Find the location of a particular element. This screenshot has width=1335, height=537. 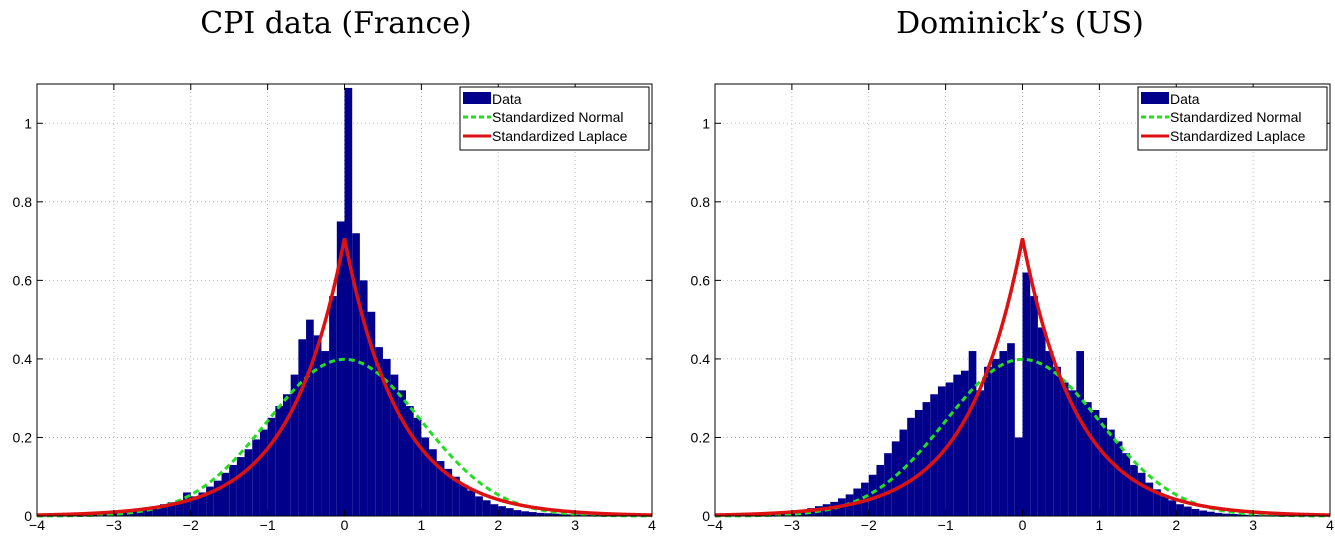

legend-swatch-data is located at coordinates (1155, 98).